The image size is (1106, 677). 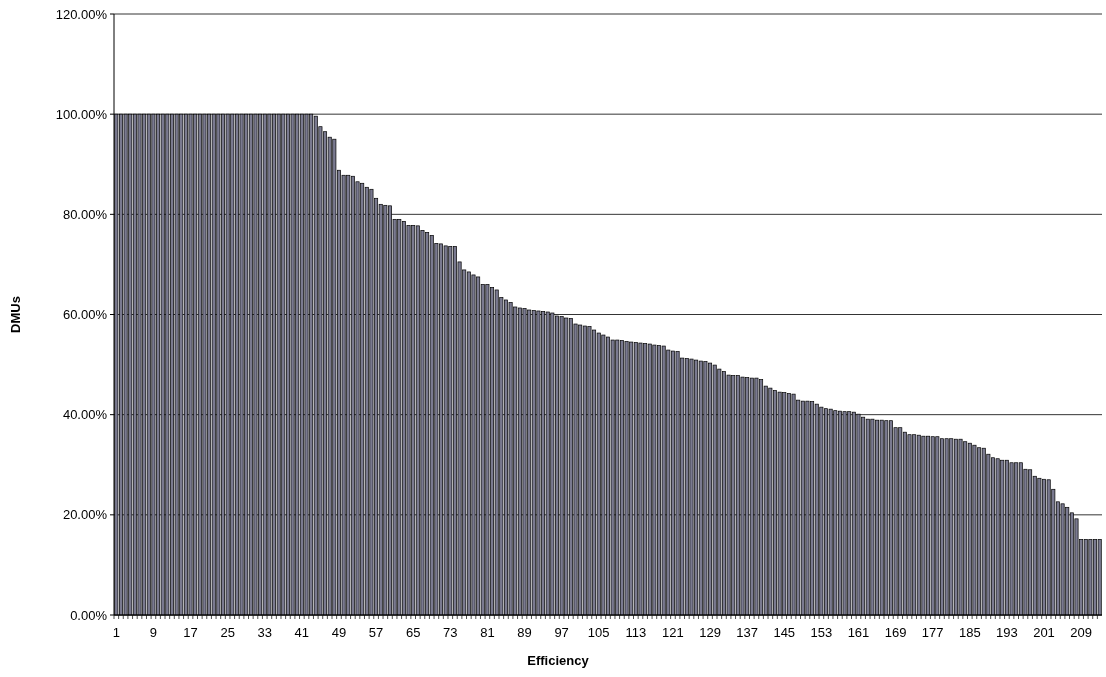 What do you see at coordinates (89, 615) in the screenshot?
I see `y-tick-label: 0.00%` at bounding box center [89, 615].